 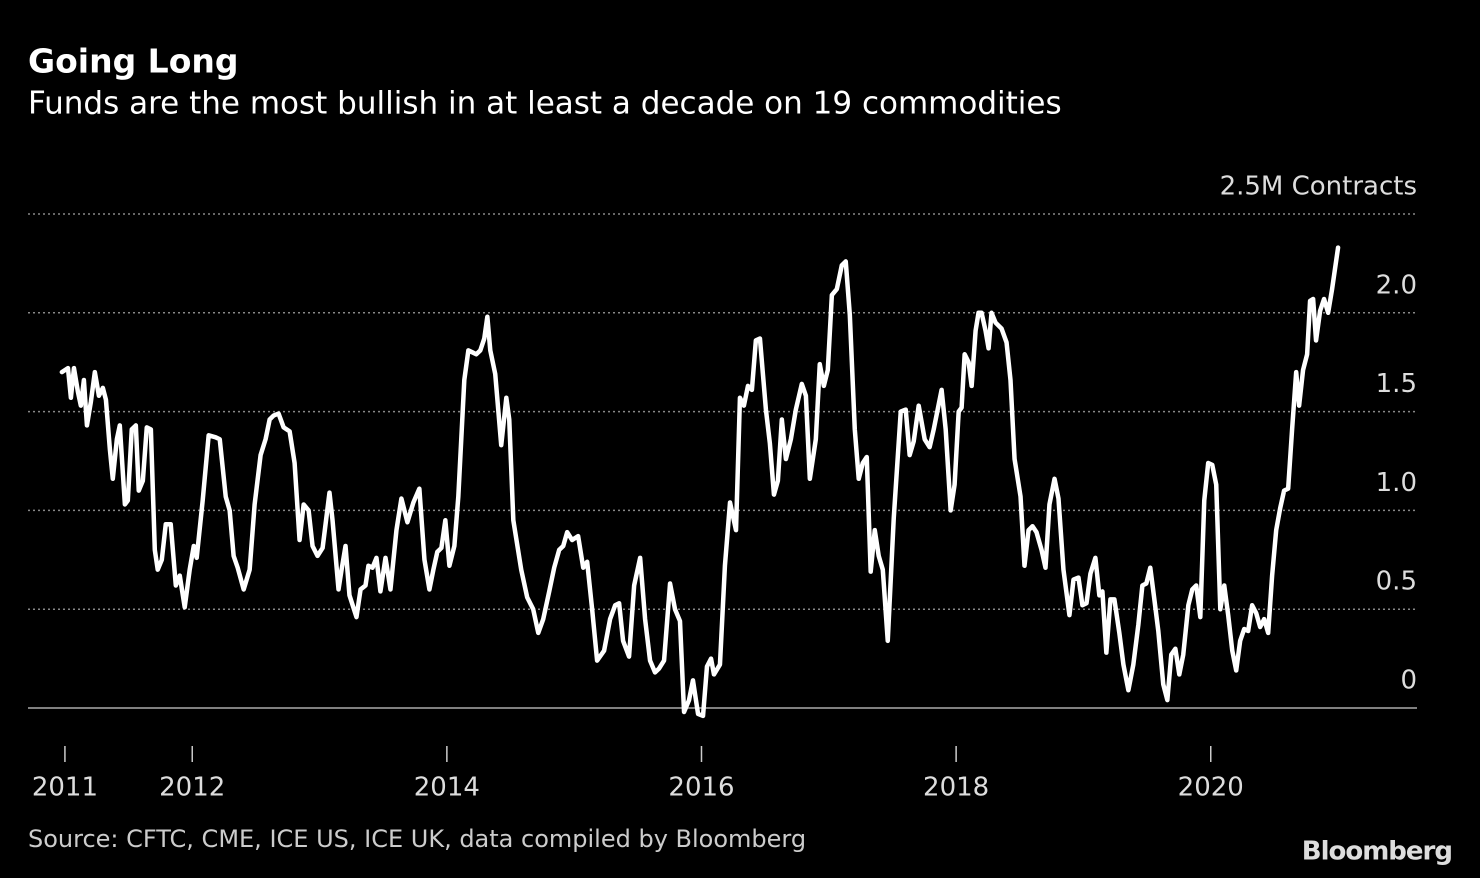 What do you see at coordinates (447, 788) in the screenshot?
I see `x-tick-label: 2014` at bounding box center [447, 788].